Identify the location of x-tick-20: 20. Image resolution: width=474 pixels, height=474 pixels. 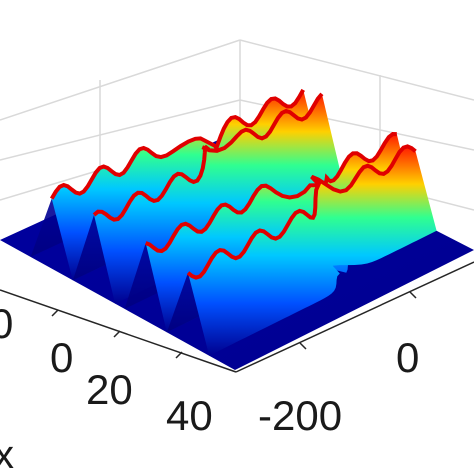
(109, 389).